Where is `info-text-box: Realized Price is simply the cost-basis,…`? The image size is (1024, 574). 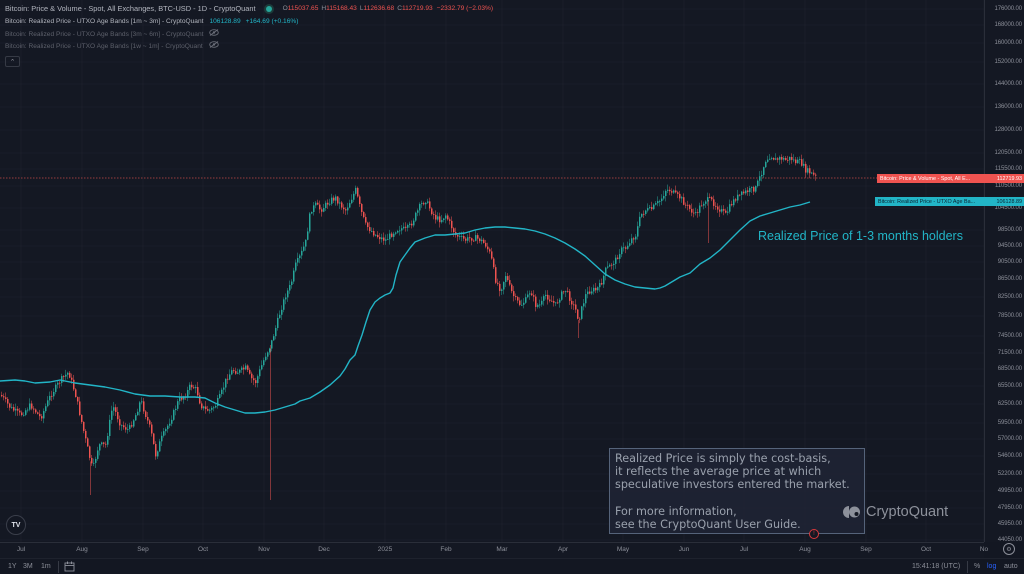 info-text-box: Realized Price is simply the cost-basis,… is located at coordinates (737, 491).